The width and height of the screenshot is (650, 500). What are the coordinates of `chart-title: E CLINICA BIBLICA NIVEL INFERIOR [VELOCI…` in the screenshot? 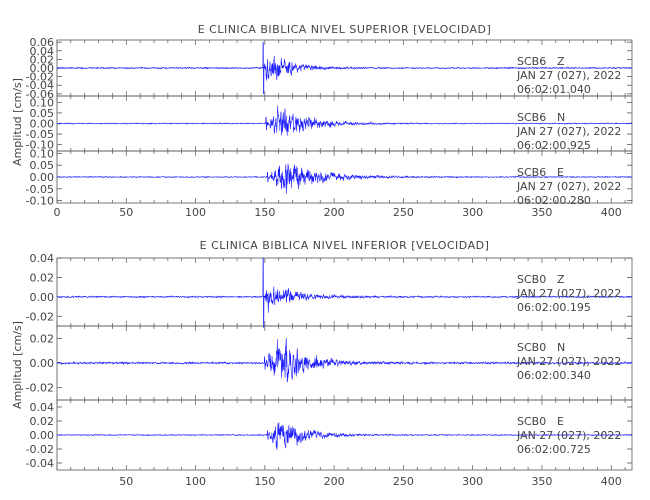 It's located at (345, 245).